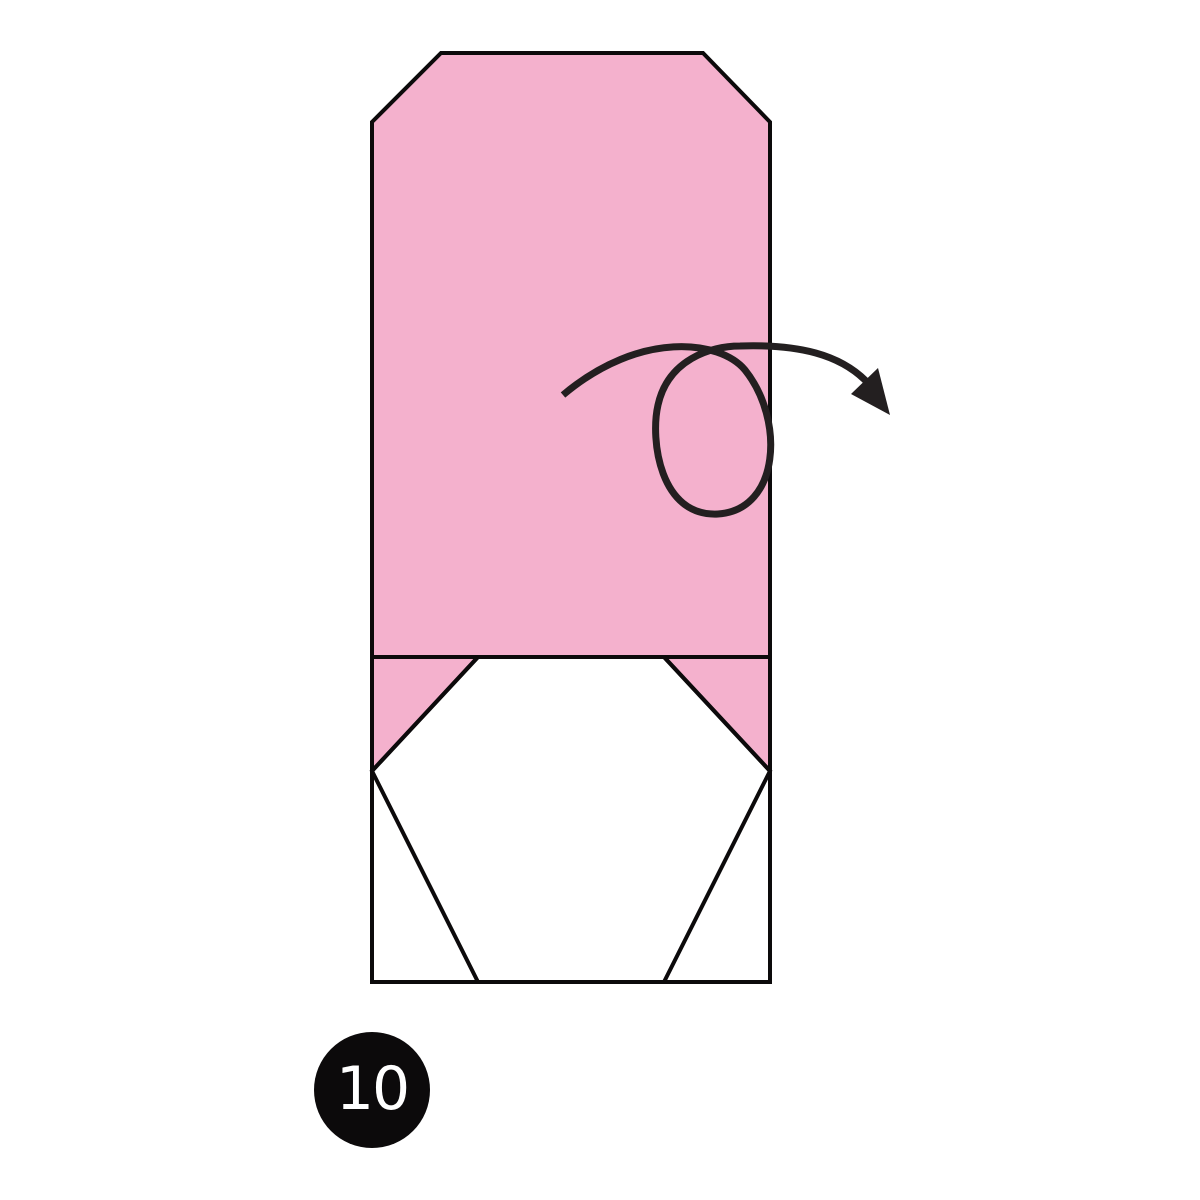 This screenshot has height=1200, width=1200. Describe the element at coordinates (424, 819) in the screenshot. I see `hexagon-fold-lines` at that location.